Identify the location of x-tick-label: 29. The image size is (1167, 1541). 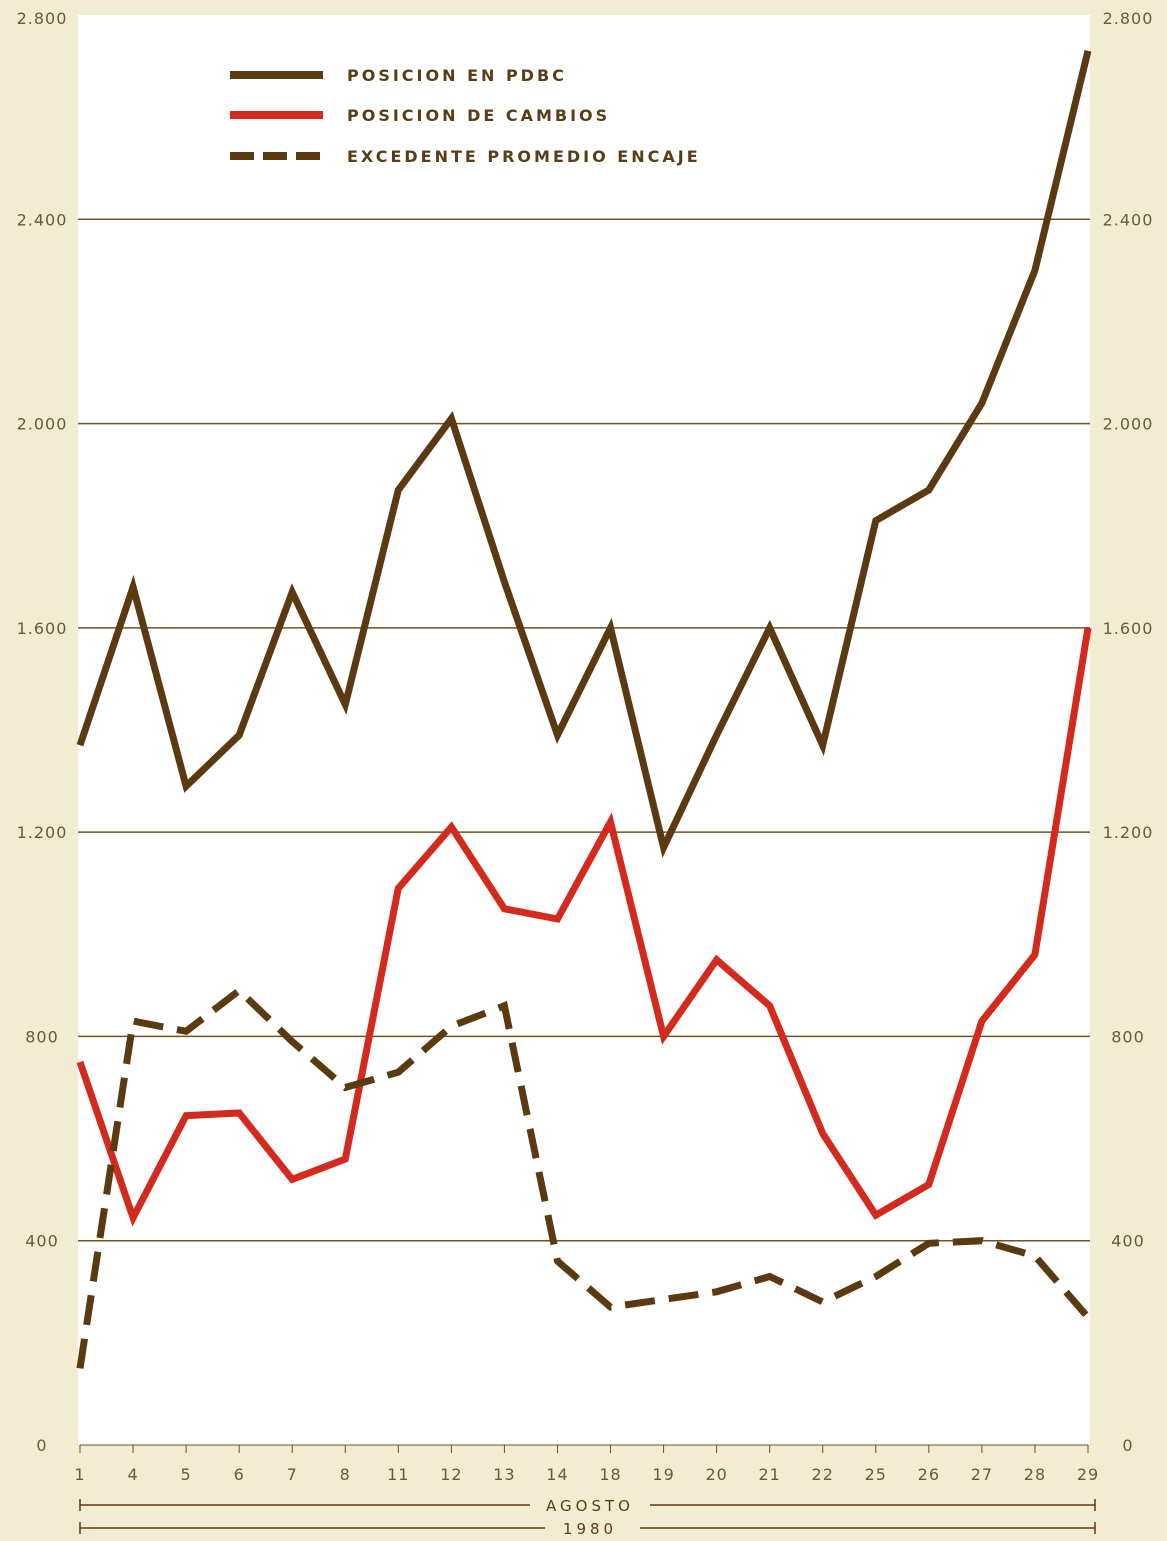
(1088, 1474).